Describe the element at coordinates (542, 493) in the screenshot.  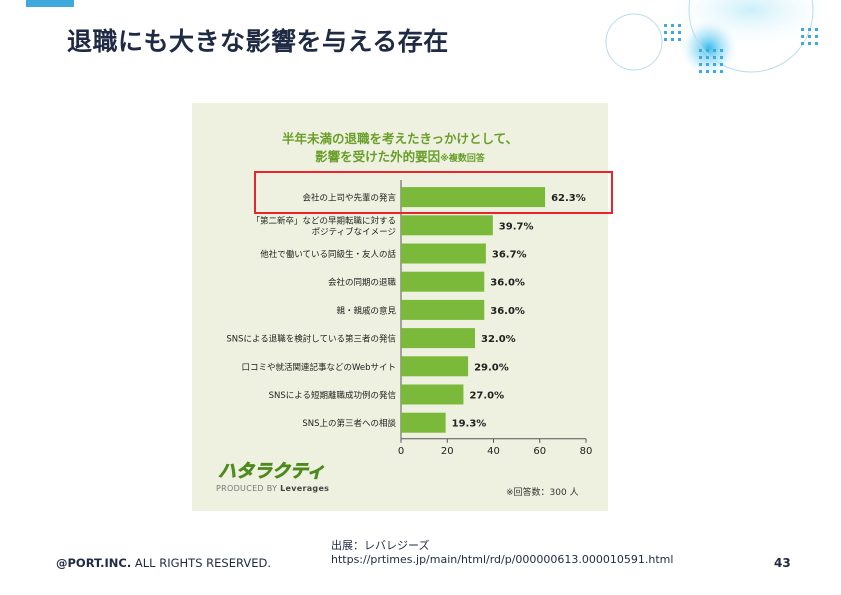
I see `respondents-note: ※回答数：300 人` at that location.